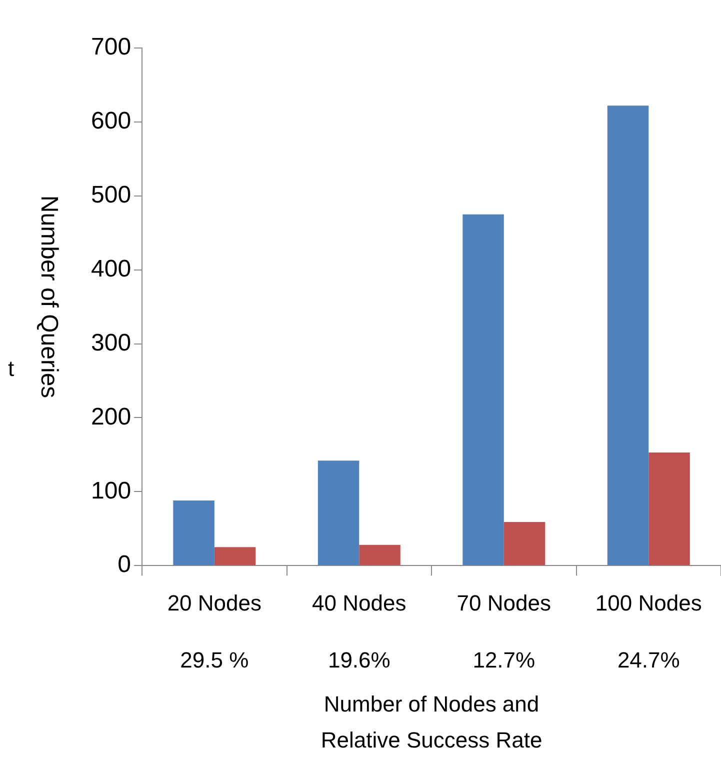 The height and width of the screenshot is (764, 721). What do you see at coordinates (111, 121) in the screenshot?
I see `y-tick-label: 600` at bounding box center [111, 121].